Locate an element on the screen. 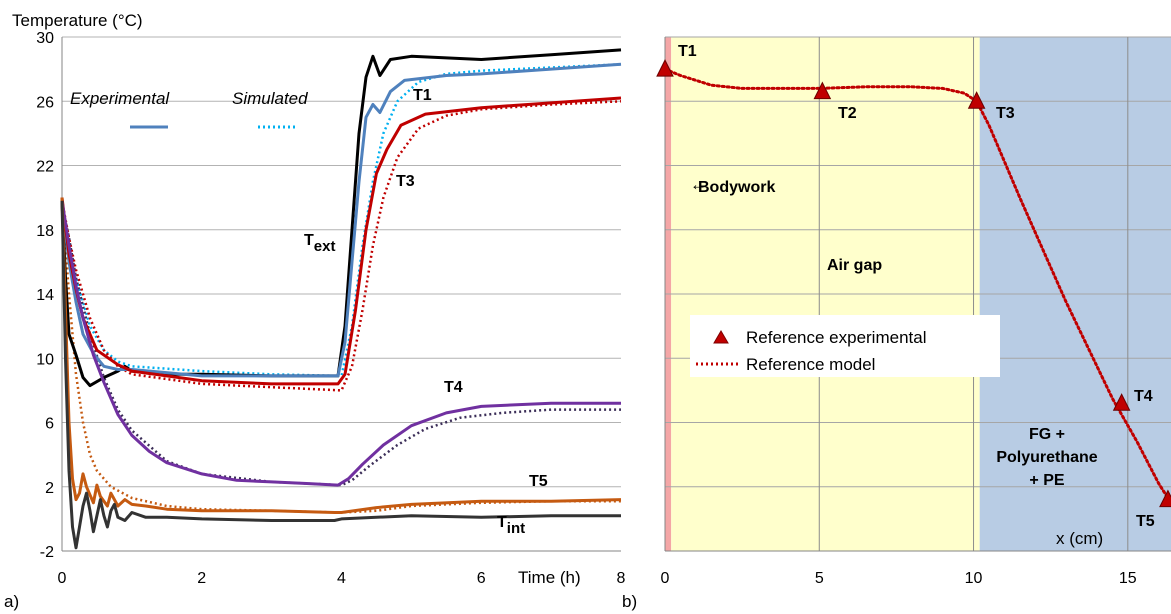 This screenshot has height=614, width=1171. experimental-point-t4 is located at coordinates (1121, 402).